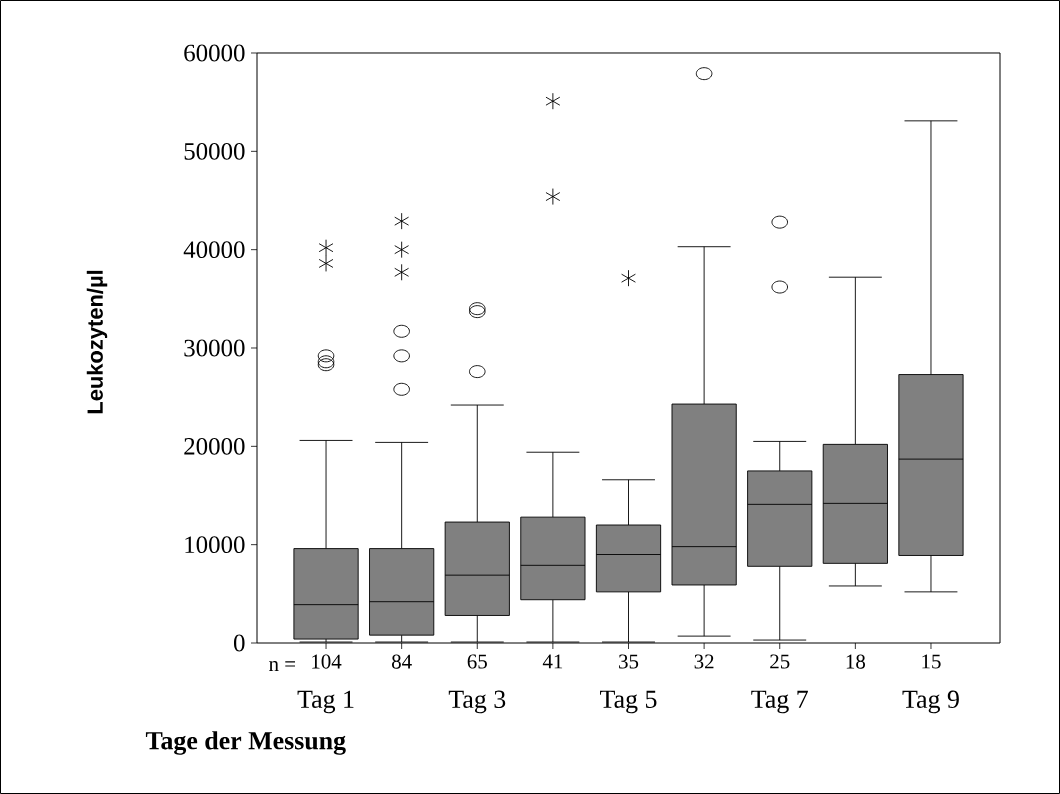  Describe the element at coordinates (325, 702) in the screenshot. I see `text: Tag 1` at that location.